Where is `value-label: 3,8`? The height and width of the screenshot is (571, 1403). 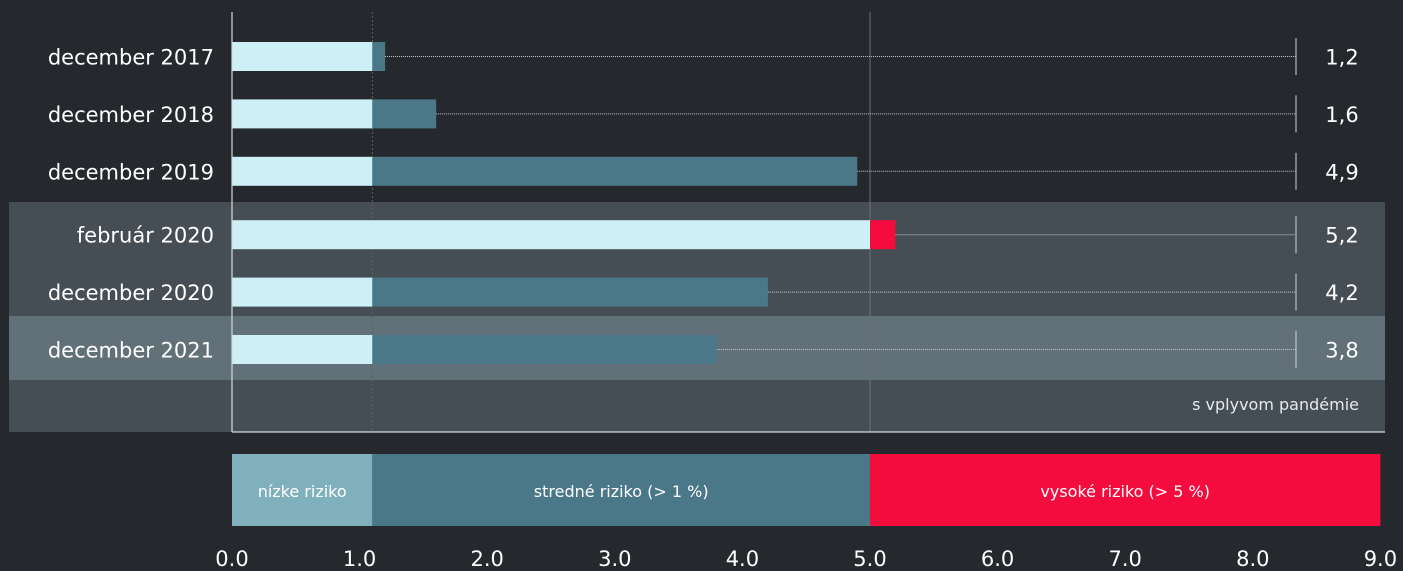
value-label: 3,8 is located at coordinates (1341, 351).